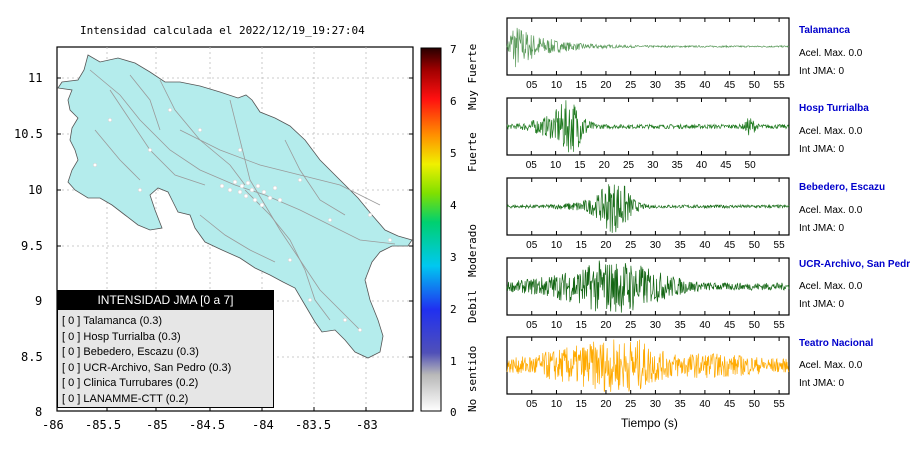 This screenshot has width=910, height=460. Describe the element at coordinates (28, 134) in the screenshot. I see `lat-label-10-5: 10.5` at that location.